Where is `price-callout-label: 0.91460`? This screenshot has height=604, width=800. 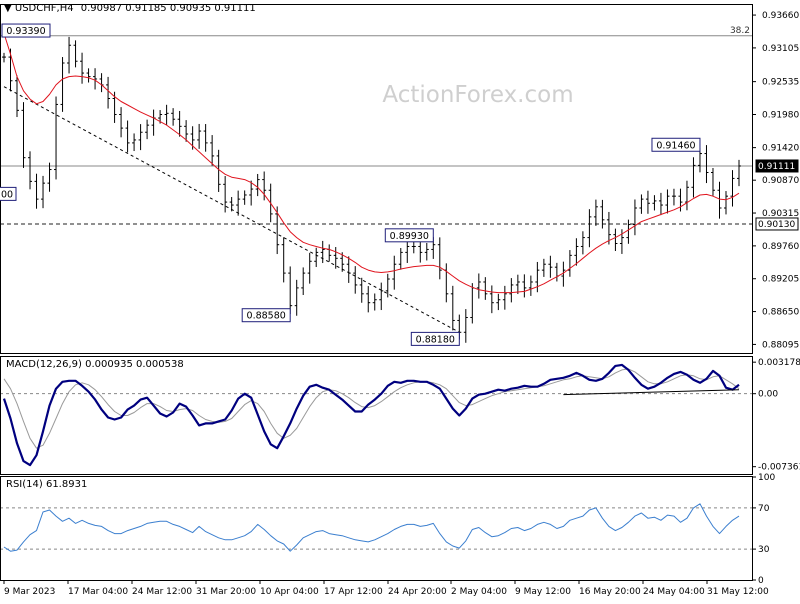 price-callout-label: 0.91460 is located at coordinates (675, 145).